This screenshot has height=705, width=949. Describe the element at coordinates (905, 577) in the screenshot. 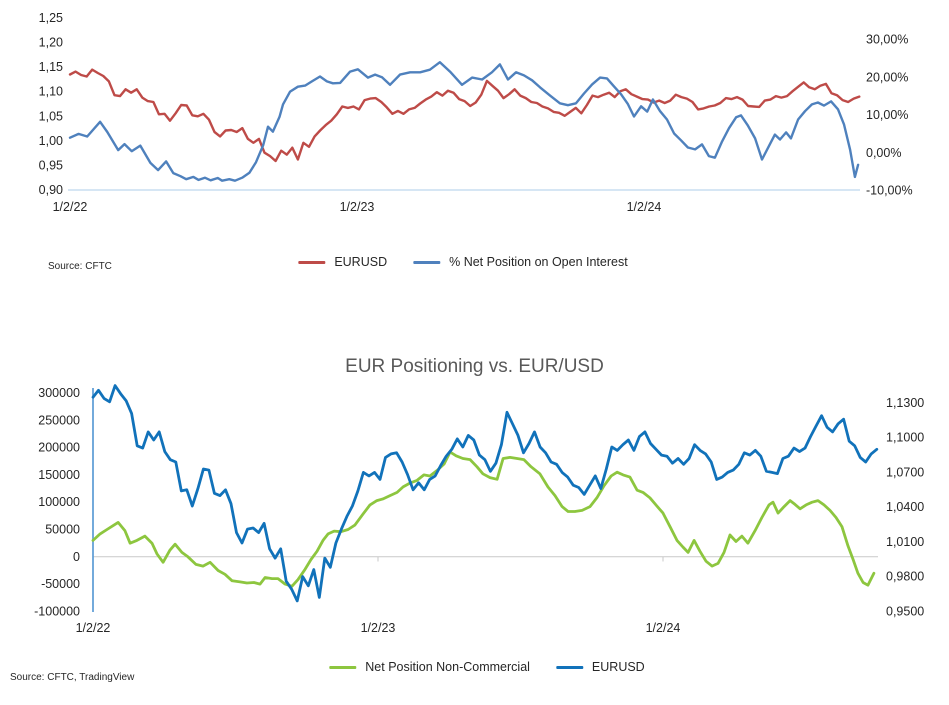

I see `right-axis-tick-label: 0,9800` at that location.